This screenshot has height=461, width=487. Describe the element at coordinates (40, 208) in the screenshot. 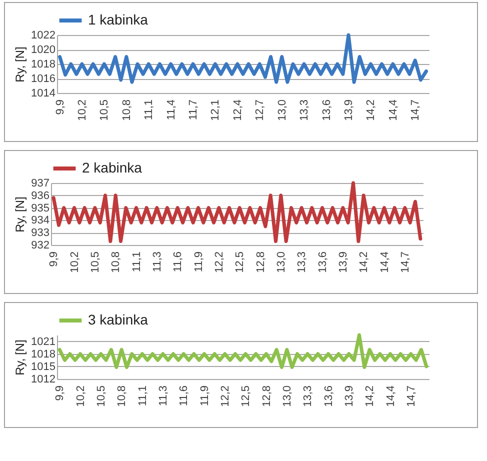

I see `y-tick-label: 935` at that location.